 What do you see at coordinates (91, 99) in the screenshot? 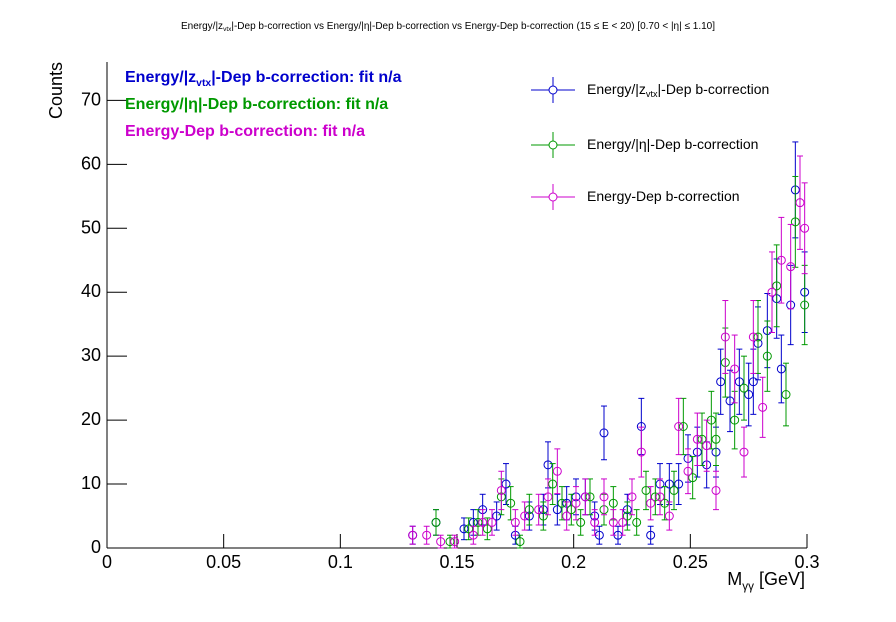
I see `y-tick-label: 70` at bounding box center [91, 99].